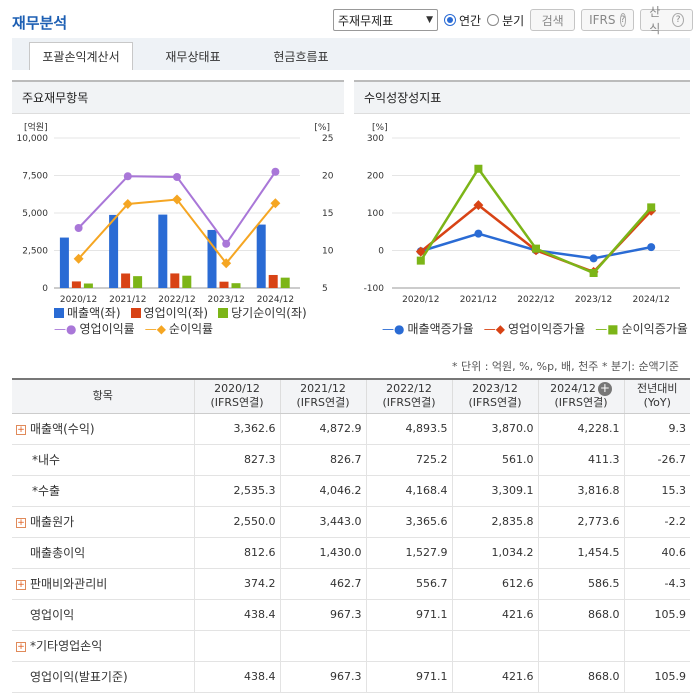 This screenshot has height=699, width=697. I want to click on row-label: + 판매비와관리비, so click(103, 584).